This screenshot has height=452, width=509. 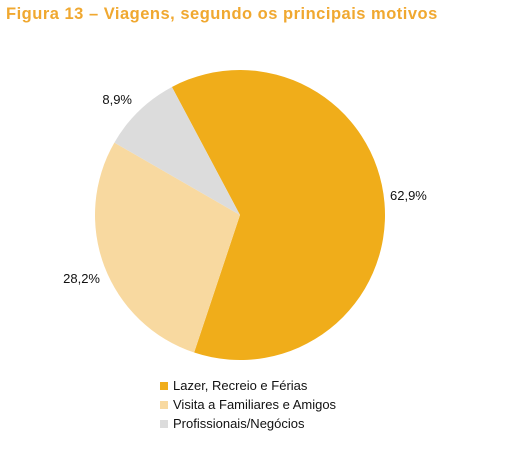 I want to click on legend-item-0: Lazer, Recreio e Férias, so click(x=248, y=385).